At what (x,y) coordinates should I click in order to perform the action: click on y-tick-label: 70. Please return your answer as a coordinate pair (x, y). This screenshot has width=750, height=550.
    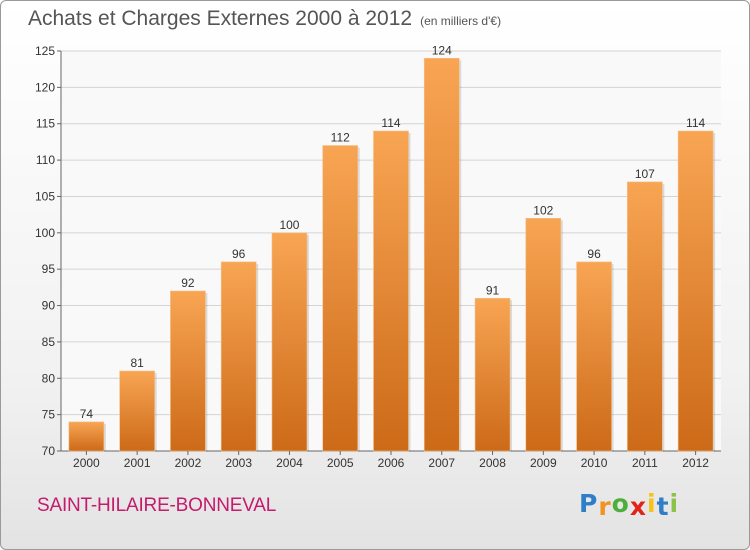
    Looking at the image, I should click on (49, 451).